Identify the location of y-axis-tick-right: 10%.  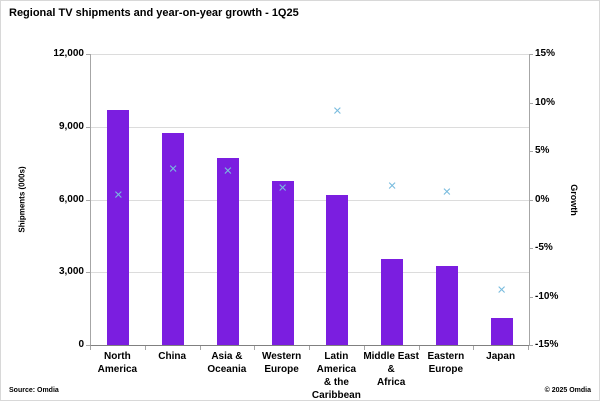
(545, 102).